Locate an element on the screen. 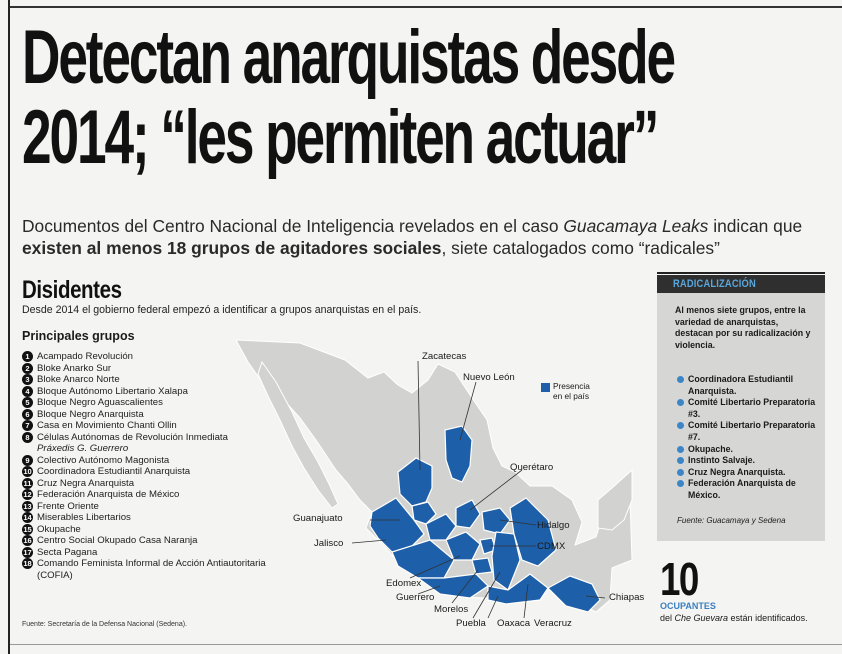 The image size is (842, 654). map-label-puebla: Puebla is located at coordinates (471, 623).